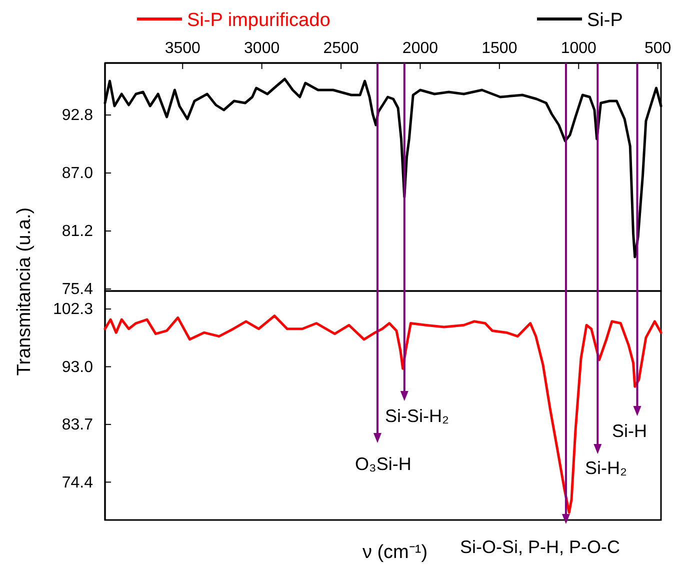 Image resolution: width=679 pixels, height=572 pixels. What do you see at coordinates (24, 291) in the screenshot?
I see `y-axis-title: Transmitancia (u.a.)` at bounding box center [24, 291].